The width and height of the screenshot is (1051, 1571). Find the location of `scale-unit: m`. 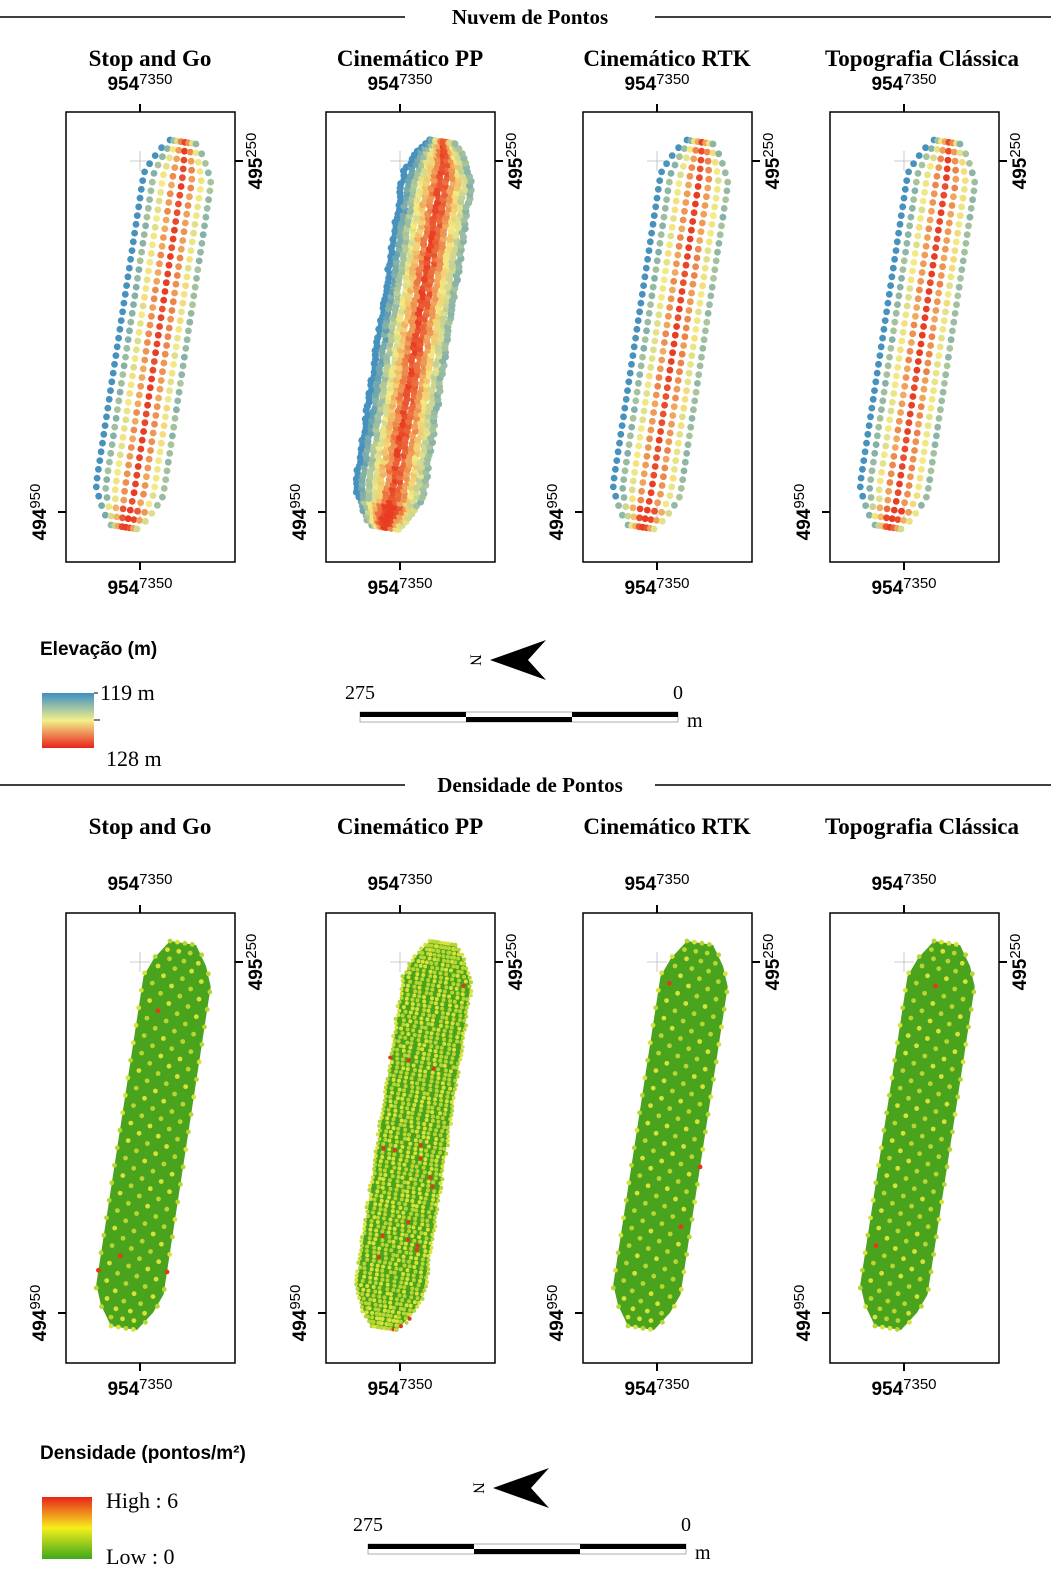

scale-unit: m is located at coordinates (703, 1553).